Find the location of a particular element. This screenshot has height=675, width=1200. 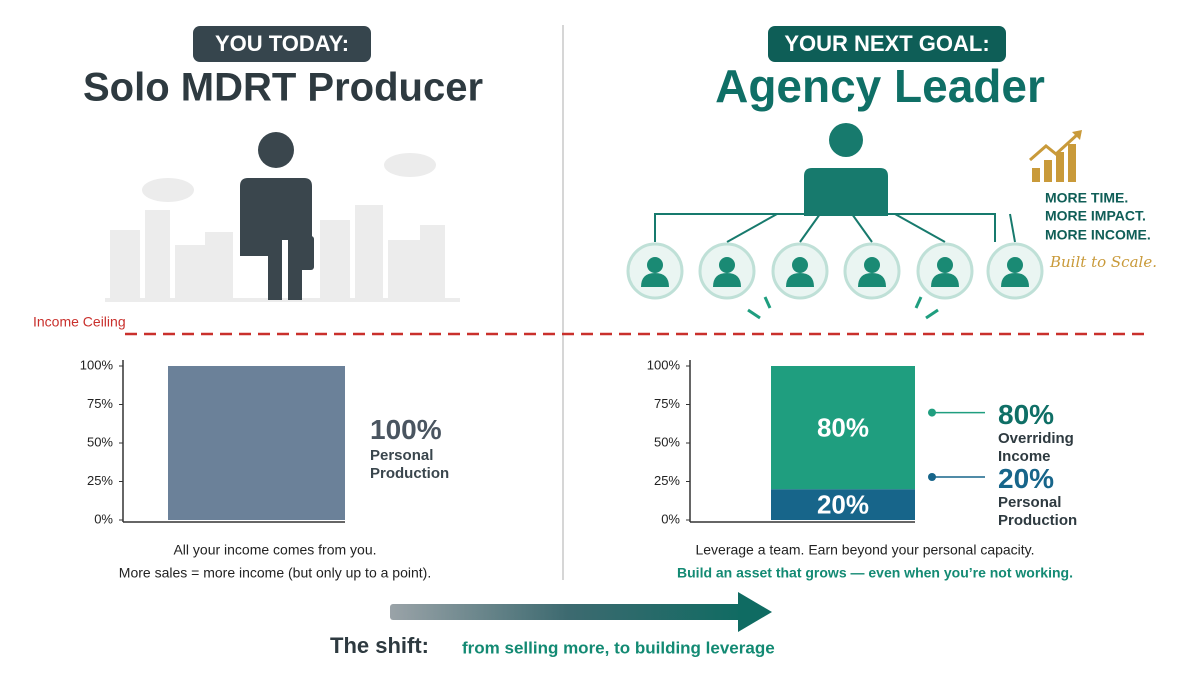

cityscape is located at coordinates (282, 227).